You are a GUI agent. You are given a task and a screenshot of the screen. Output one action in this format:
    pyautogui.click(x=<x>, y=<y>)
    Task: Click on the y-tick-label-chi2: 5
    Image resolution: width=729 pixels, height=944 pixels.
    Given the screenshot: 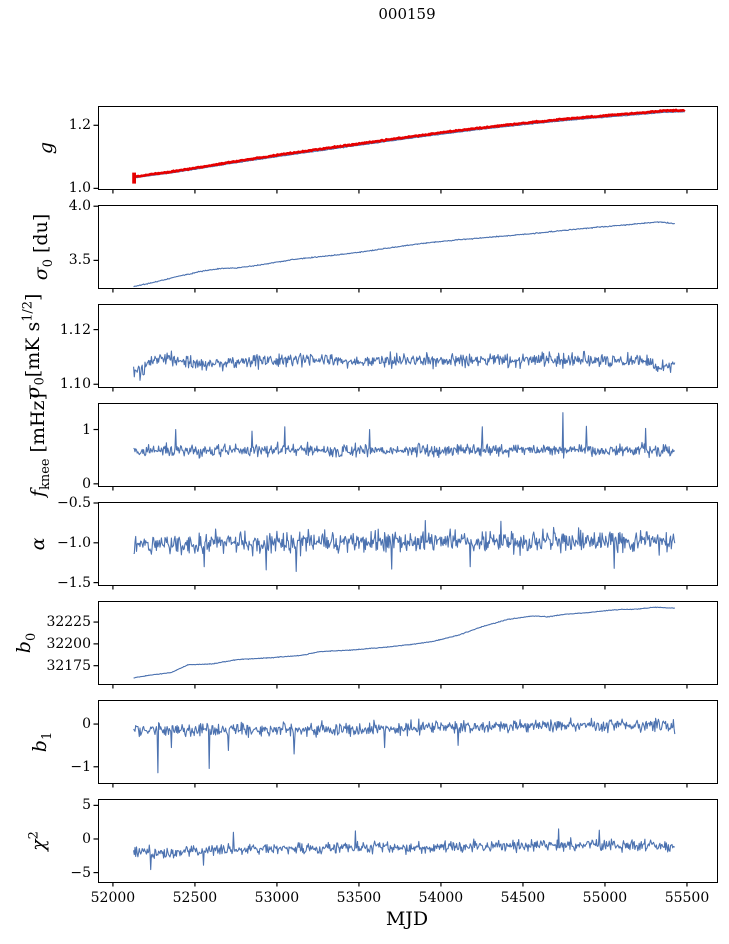 What is the action you would take?
    pyautogui.click(x=86, y=805)
    